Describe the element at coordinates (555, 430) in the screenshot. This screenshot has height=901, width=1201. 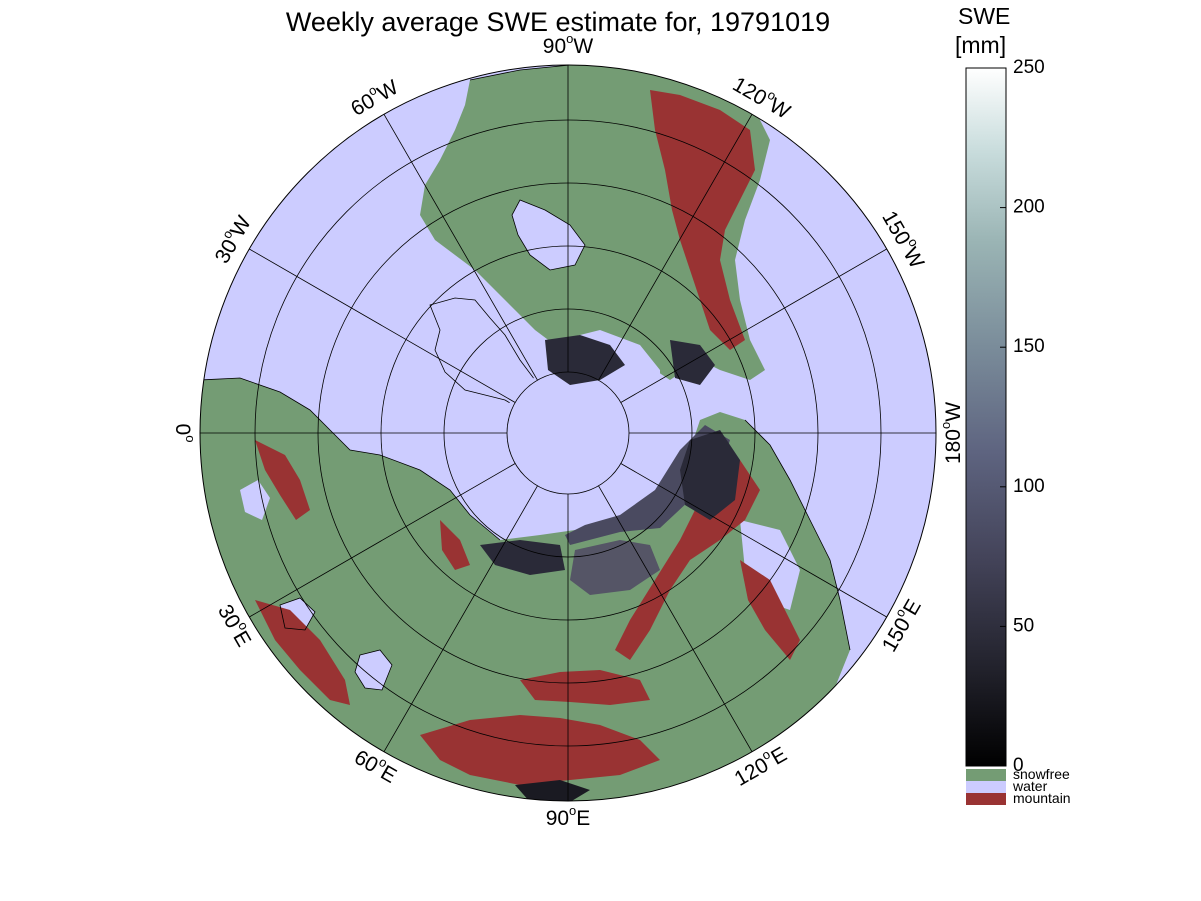
I see `arctic-coast-water` at that location.